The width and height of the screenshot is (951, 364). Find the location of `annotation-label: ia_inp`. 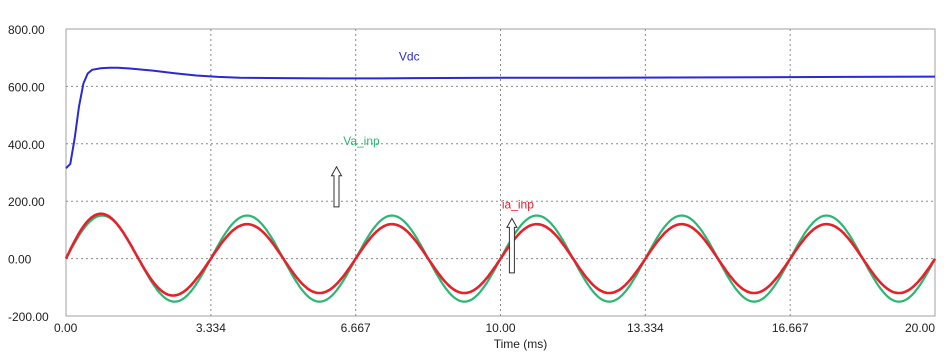

annotation-label: ia_inp is located at coordinates (518, 204).